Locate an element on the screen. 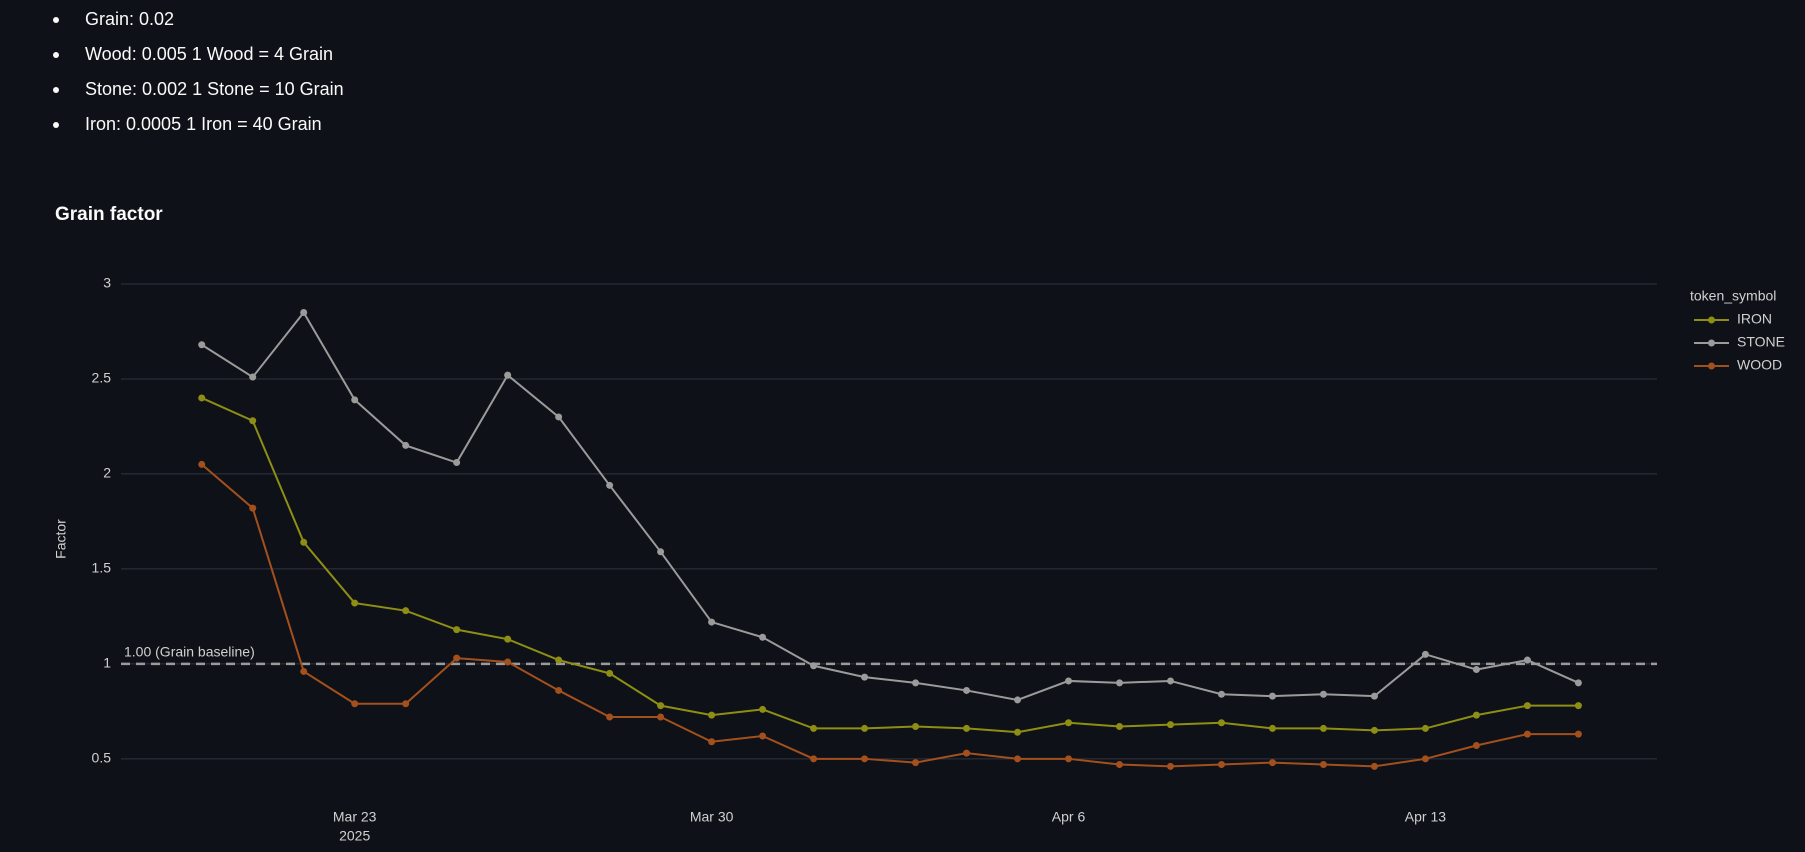  y-axis-label: Factor is located at coordinates (61, 539).